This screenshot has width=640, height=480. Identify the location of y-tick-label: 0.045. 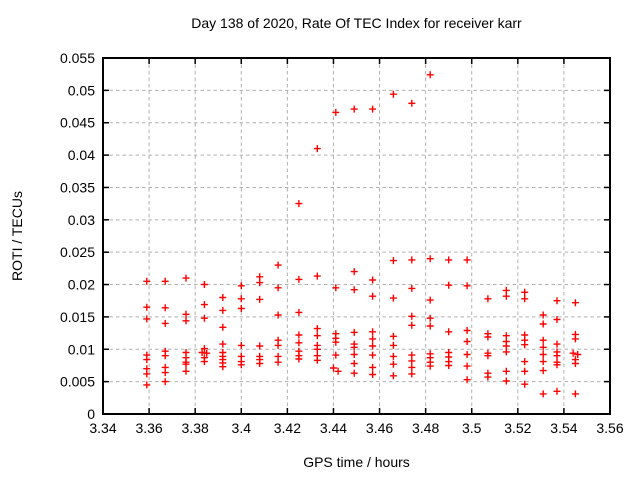
(77, 123).